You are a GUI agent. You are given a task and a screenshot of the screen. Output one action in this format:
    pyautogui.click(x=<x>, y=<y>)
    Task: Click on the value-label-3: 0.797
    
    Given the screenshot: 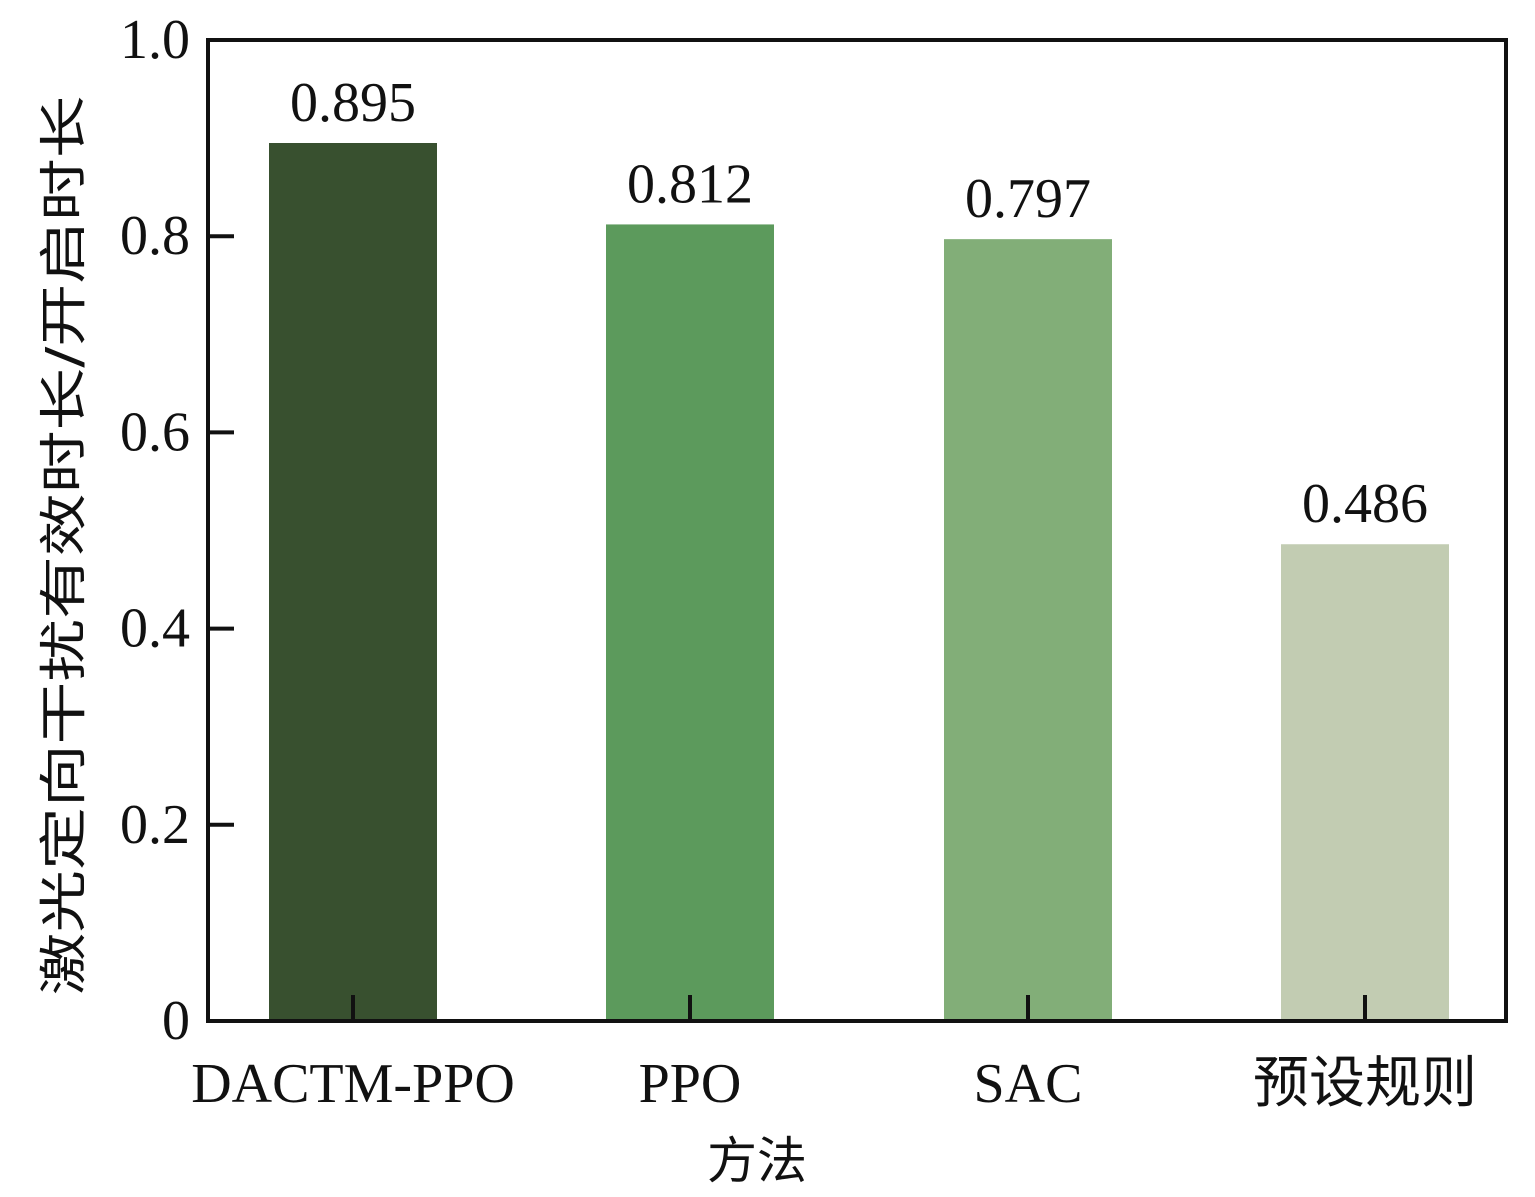 What is the action you would take?
    pyautogui.click(x=1028, y=199)
    